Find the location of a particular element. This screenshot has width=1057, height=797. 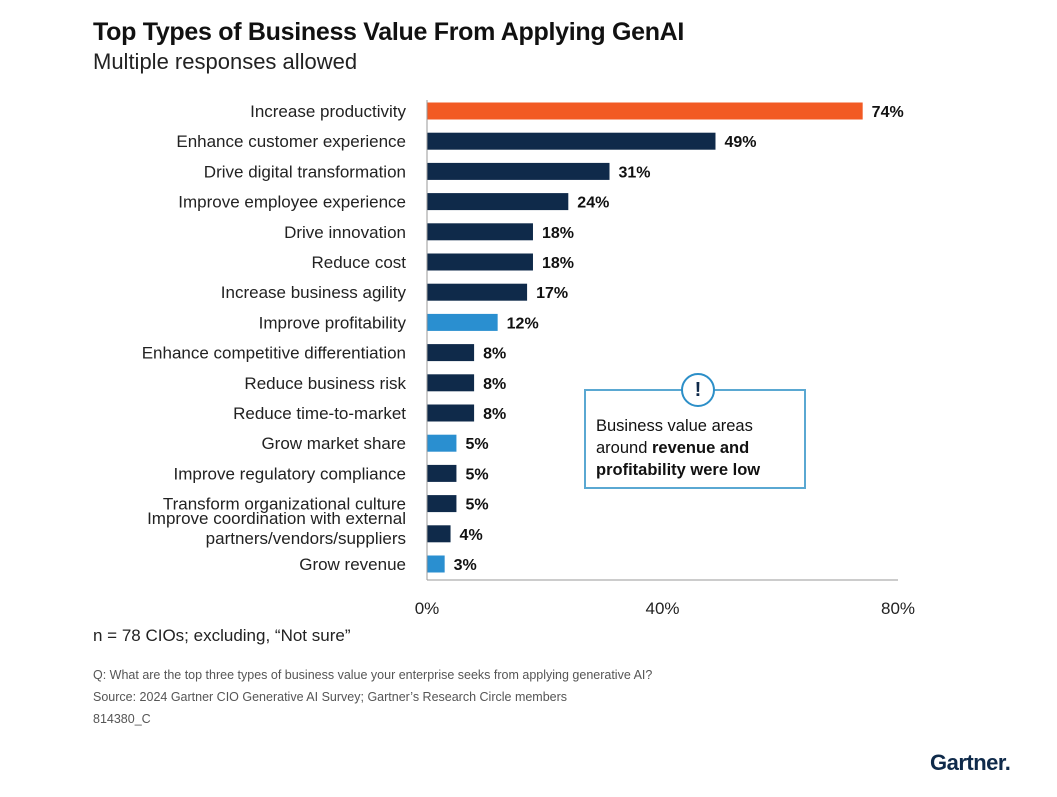

value-label: 31% is located at coordinates (635, 172).